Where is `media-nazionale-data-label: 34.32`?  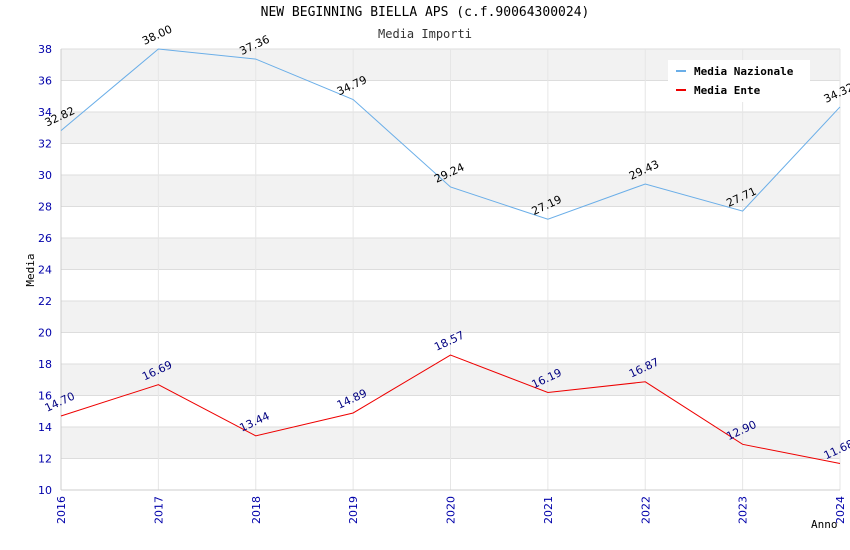
media-nazionale-data-label: 34.32 is located at coordinates (836, 93).